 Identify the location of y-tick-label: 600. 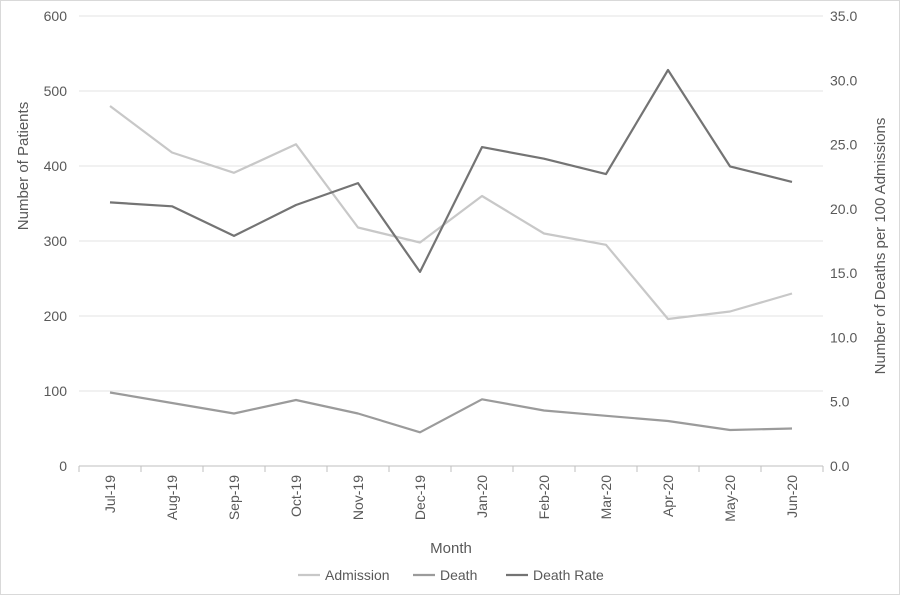
(56, 16).